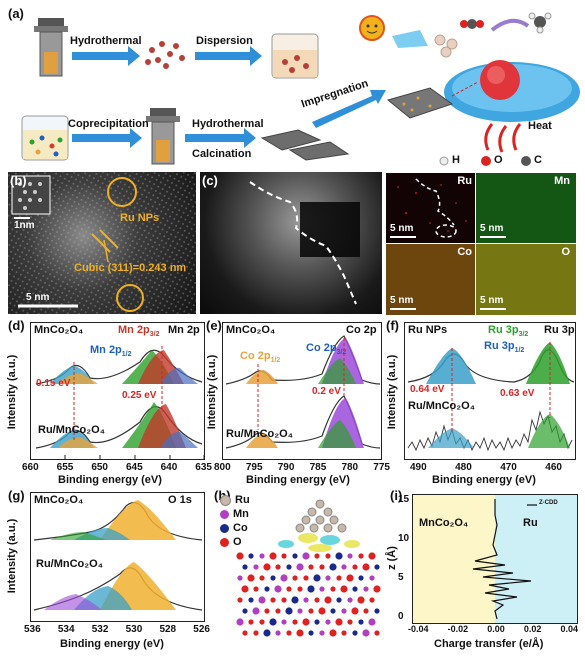 The width and height of the screenshot is (585, 660). What do you see at coordinates (536, 559) in the screenshot?
I see `i-region-right` at bounding box center [536, 559].